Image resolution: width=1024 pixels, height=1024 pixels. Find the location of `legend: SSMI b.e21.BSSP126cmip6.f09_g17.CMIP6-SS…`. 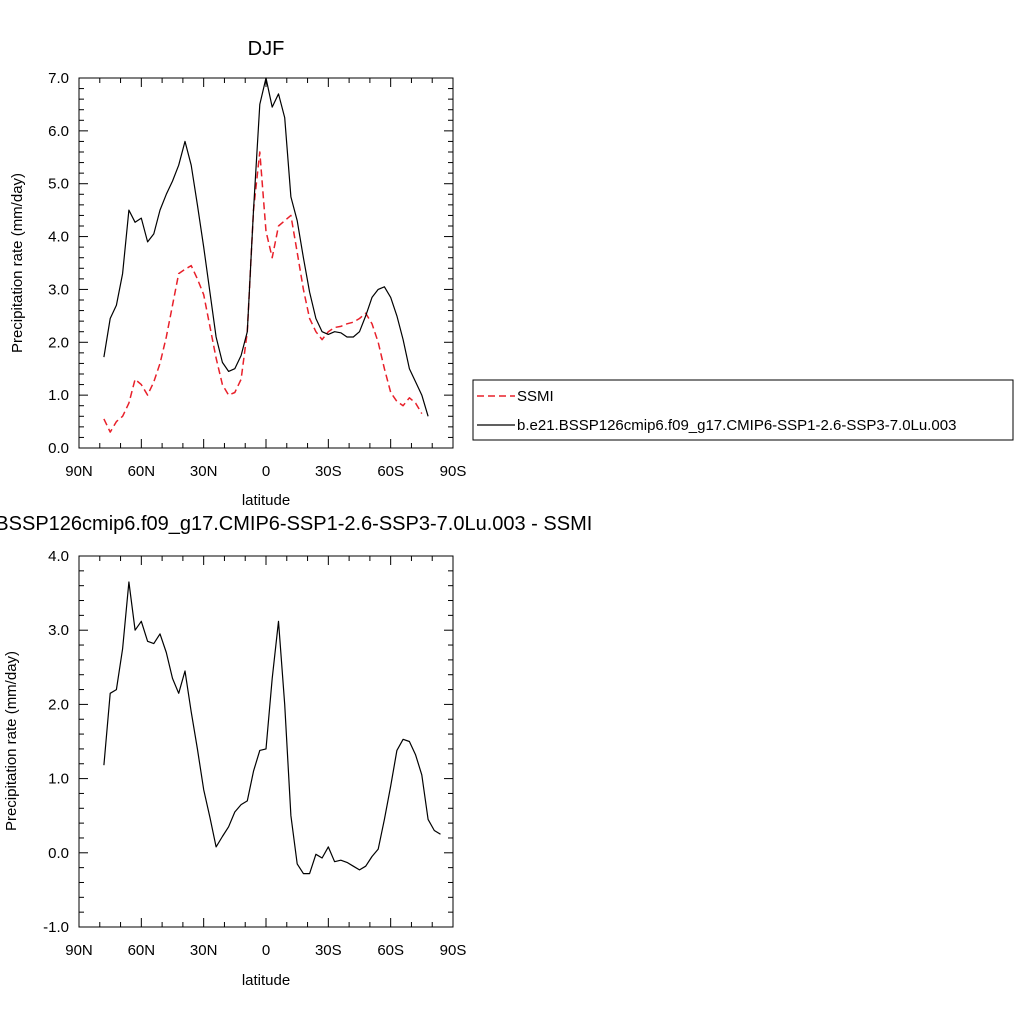

legend: SSMI b.e21.BSSP126cmip6.f09_g17.CMIP6-SS… is located at coordinates (743, 410).